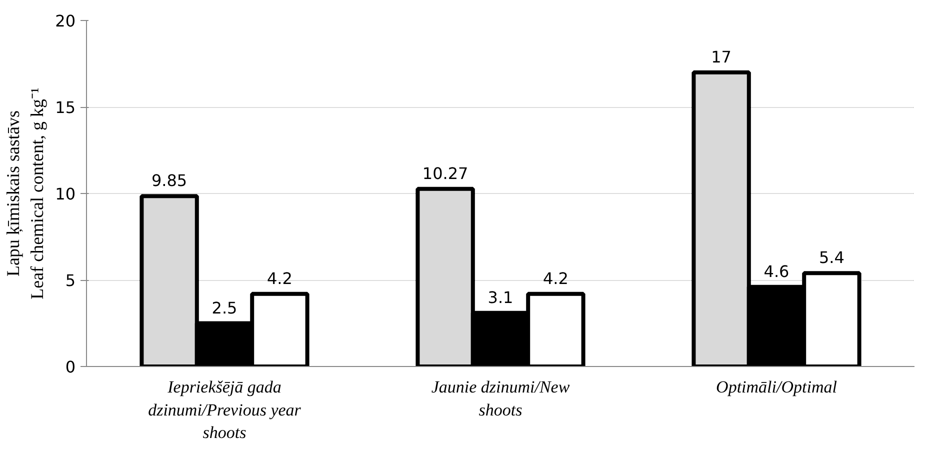 Image resolution: width=934 pixels, height=461 pixels. What do you see at coordinates (70, 280) in the screenshot?
I see `y-tick-label: 5` at bounding box center [70, 280].